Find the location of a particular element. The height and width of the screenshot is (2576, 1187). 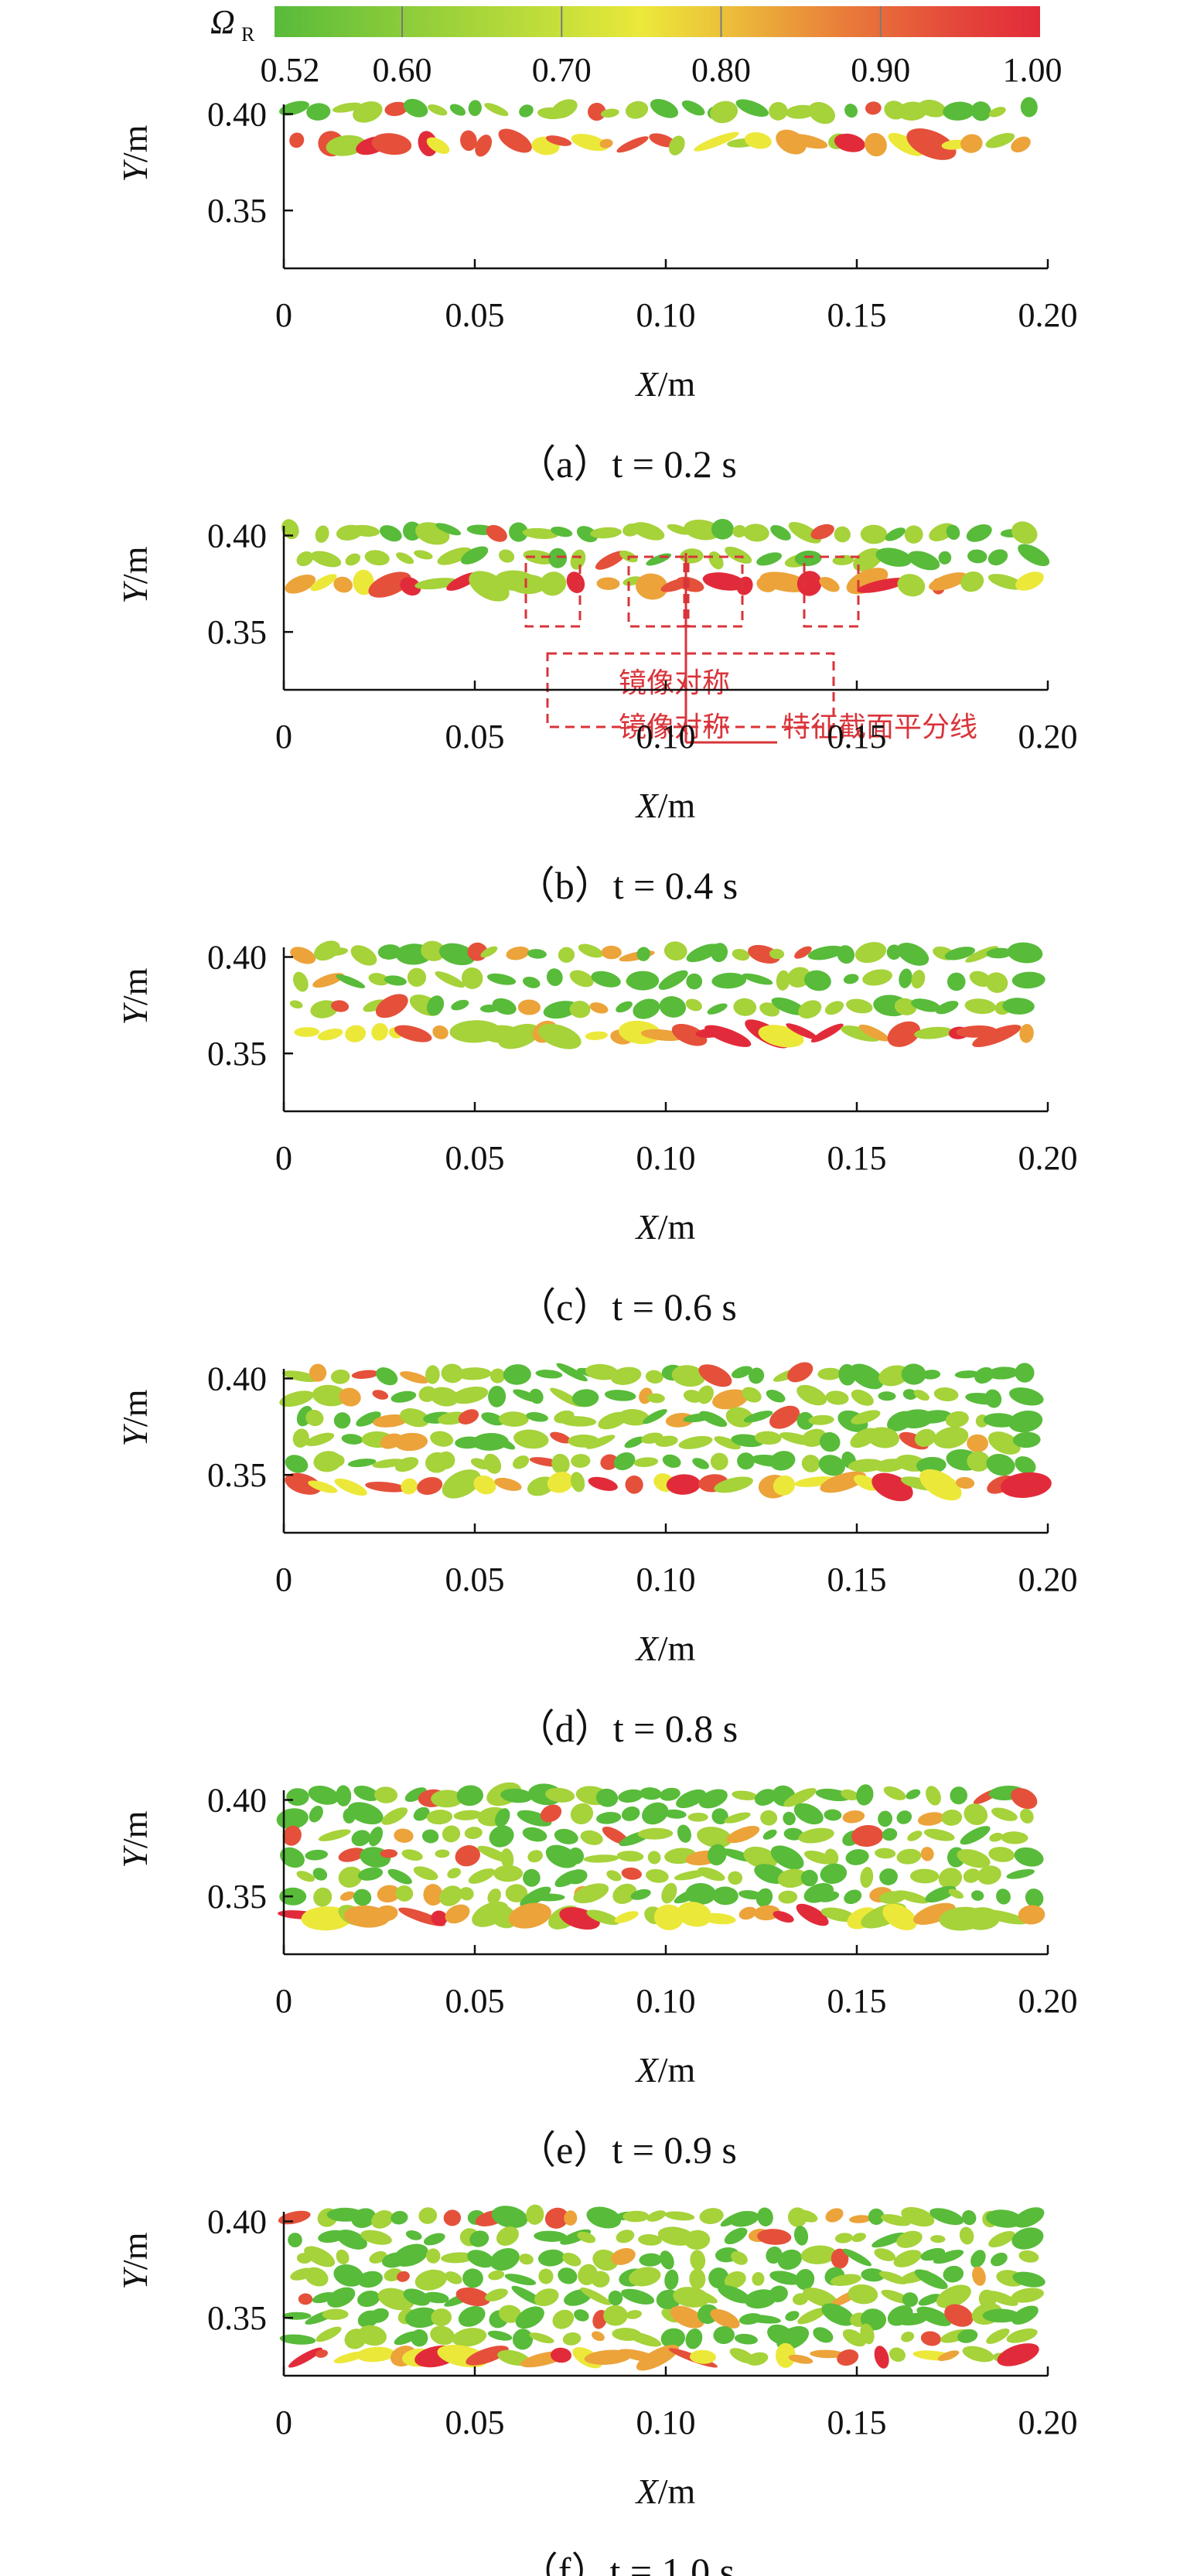

colorbar-tick-label: 0.90 is located at coordinates (880, 70).